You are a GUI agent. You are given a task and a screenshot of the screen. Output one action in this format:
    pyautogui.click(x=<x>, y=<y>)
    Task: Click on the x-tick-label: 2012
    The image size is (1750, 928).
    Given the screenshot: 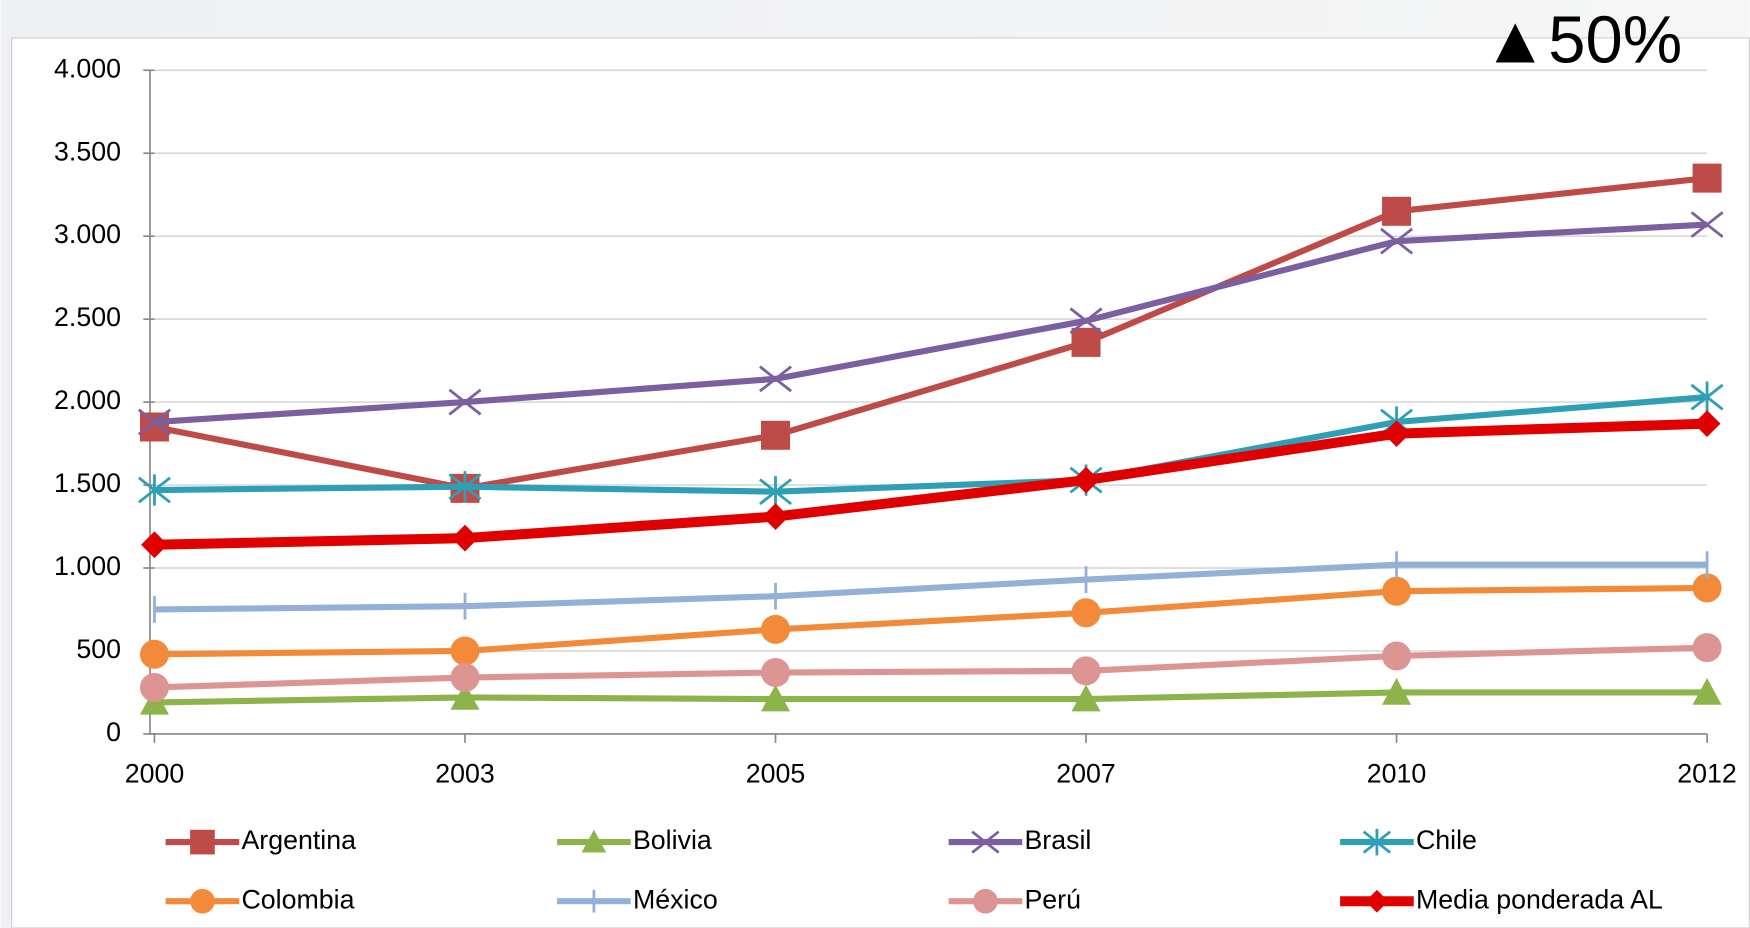 What is the action you would take?
    pyautogui.click(x=1707, y=773)
    